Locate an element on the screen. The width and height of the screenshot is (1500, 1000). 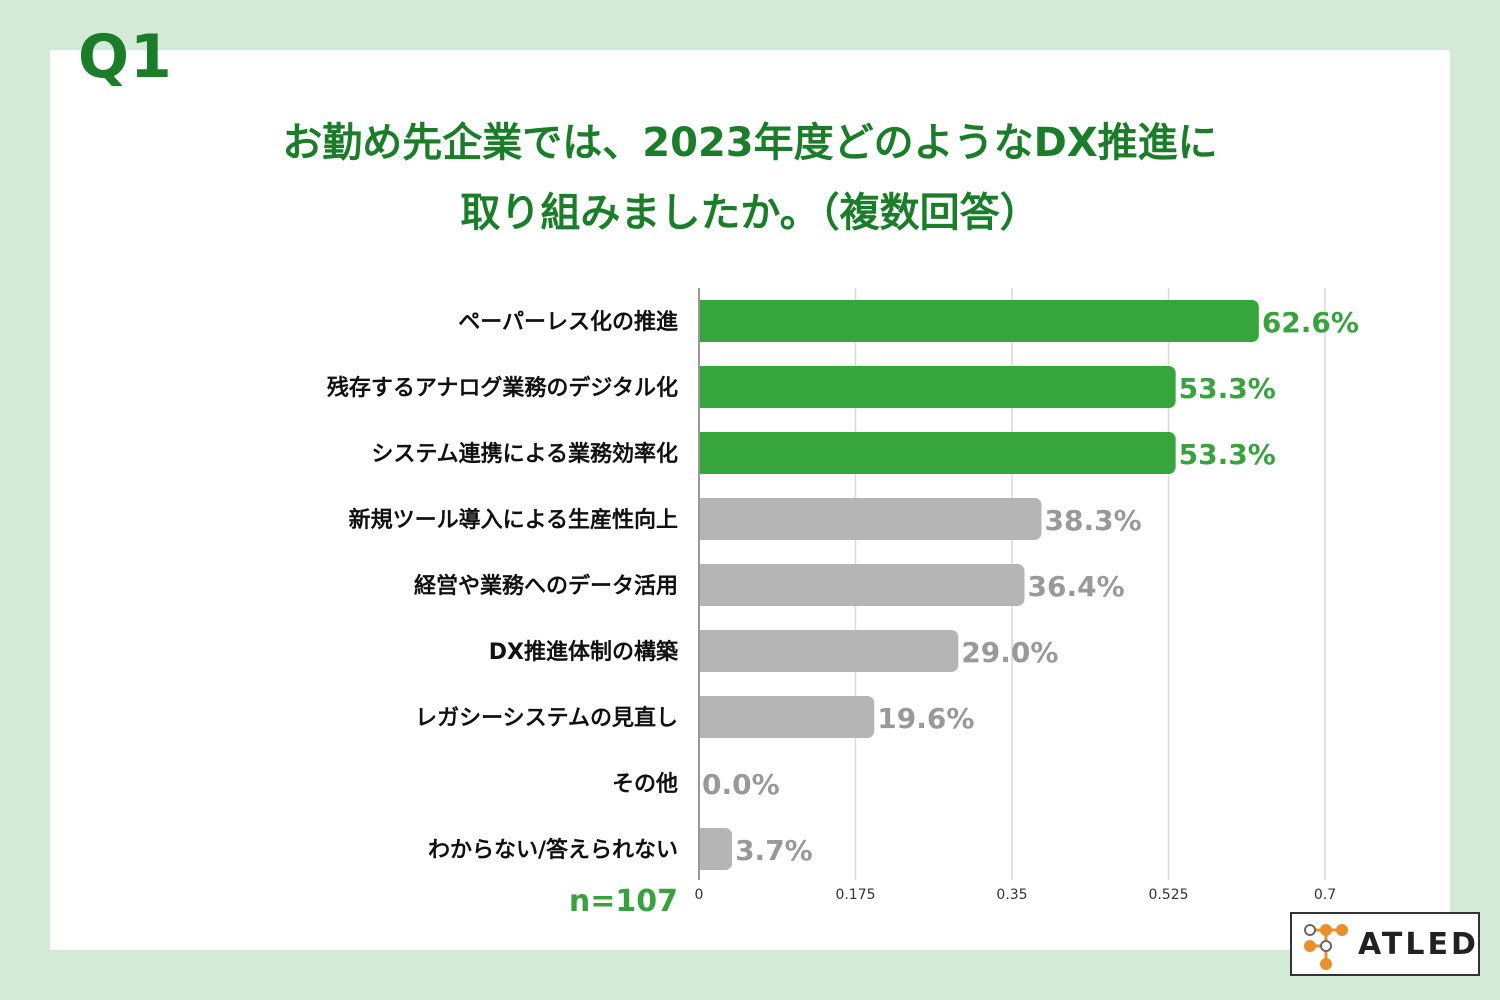
sample-size: n=107 is located at coordinates (623, 901).